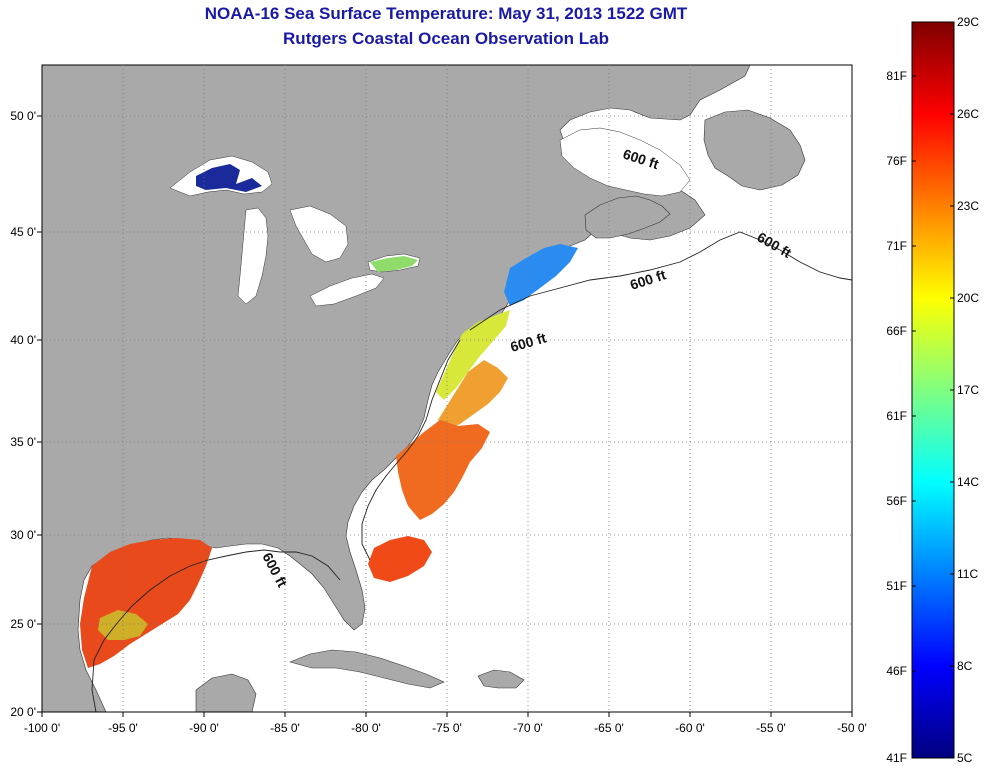 The height and width of the screenshot is (770, 984). What do you see at coordinates (347, 290) in the screenshot?
I see `lake-erie` at bounding box center [347, 290].